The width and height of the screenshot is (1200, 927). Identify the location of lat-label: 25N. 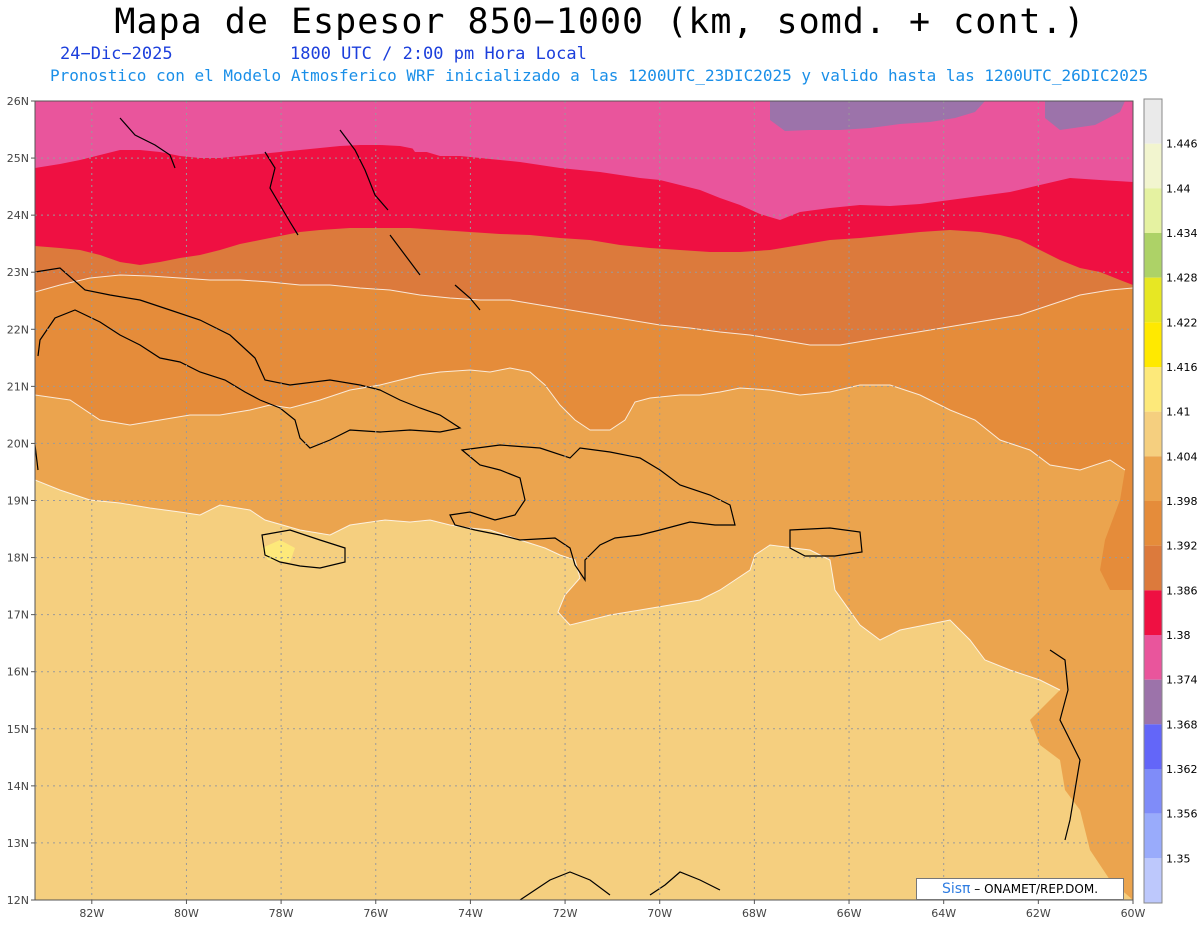
(18, 158).